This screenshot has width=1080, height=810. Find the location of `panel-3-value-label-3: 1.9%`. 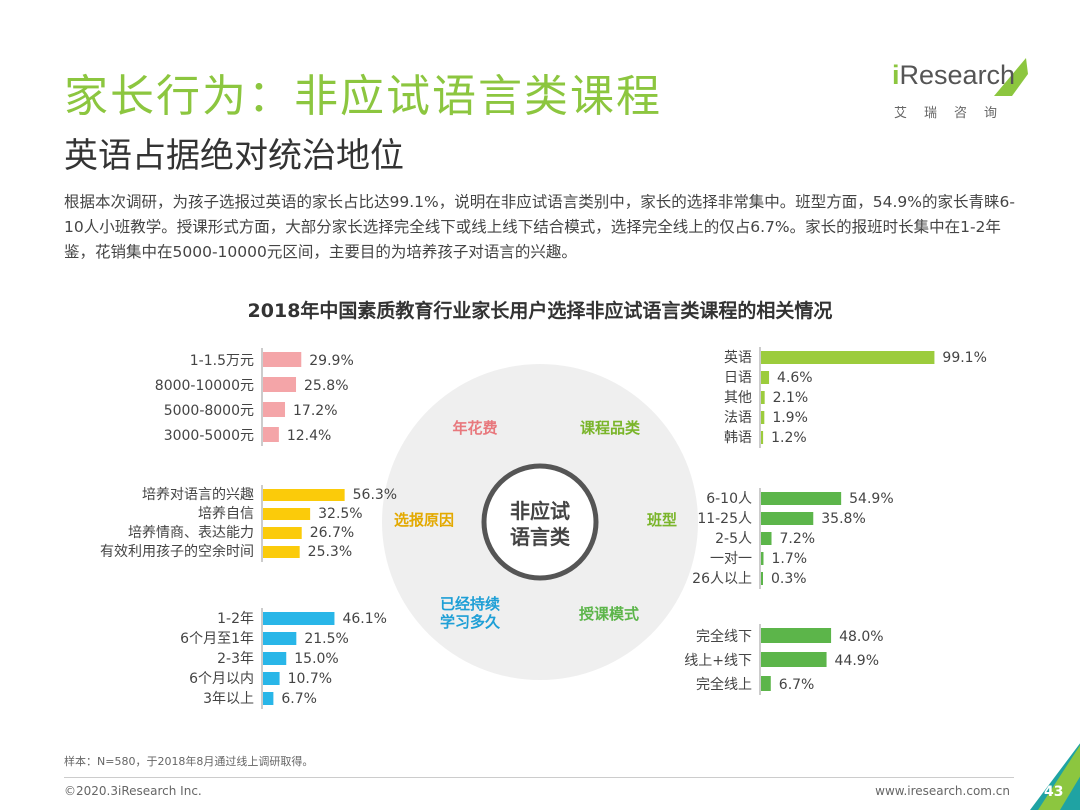

panel-3-value-label-3: 1.9% is located at coordinates (790, 418).